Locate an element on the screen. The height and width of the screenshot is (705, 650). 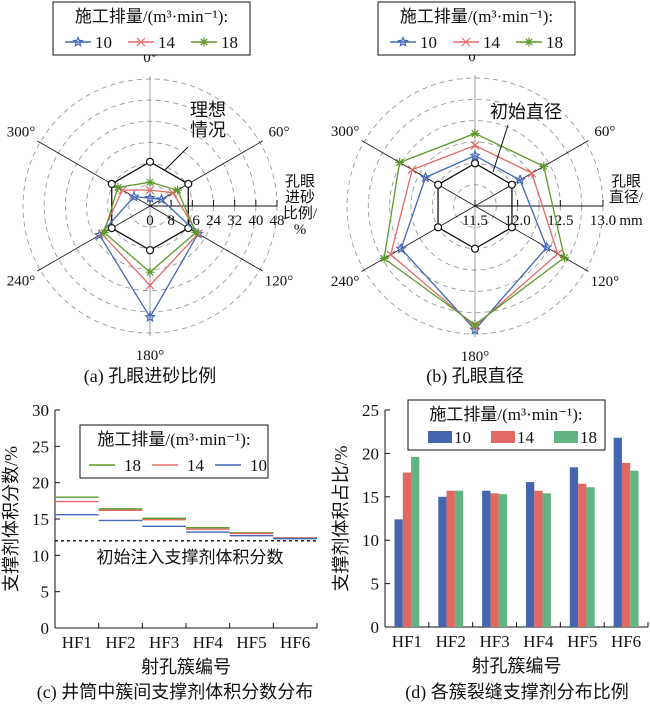
y-tick-label: 20 is located at coordinates (40, 483).